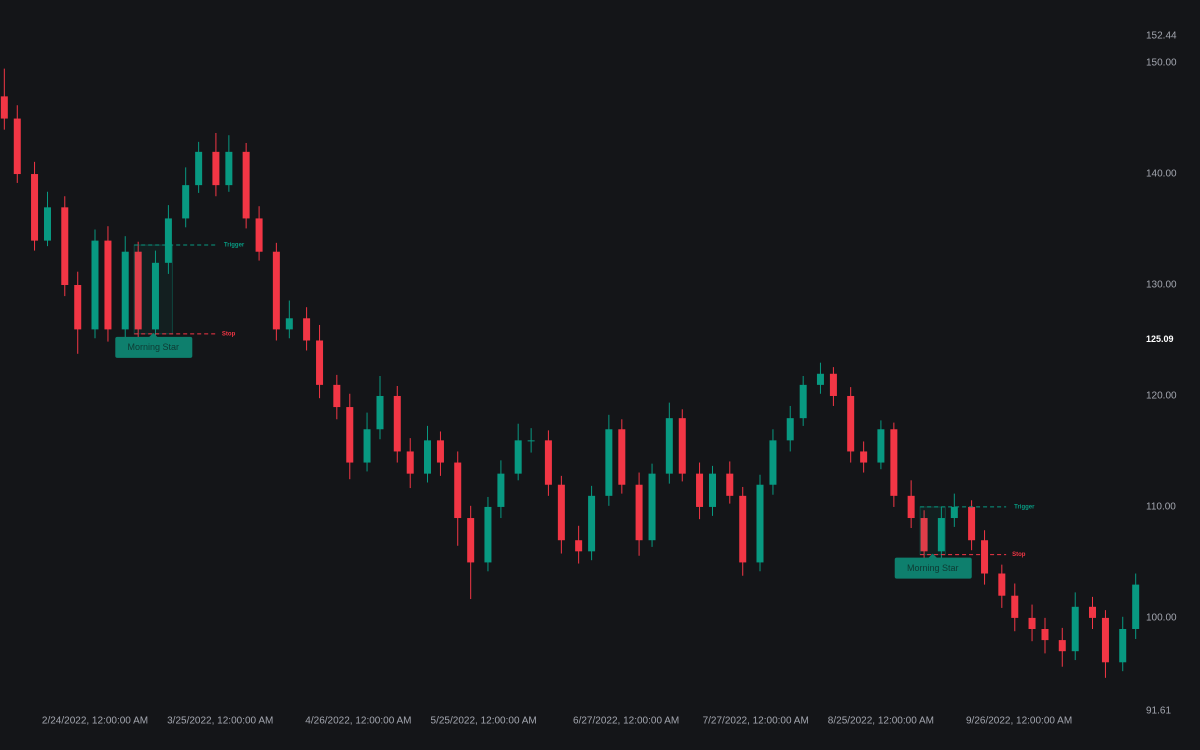  What do you see at coordinates (756, 721) in the screenshot?
I see `x-tick-label: 7/27/2022, 12:00:00 AM` at bounding box center [756, 721].